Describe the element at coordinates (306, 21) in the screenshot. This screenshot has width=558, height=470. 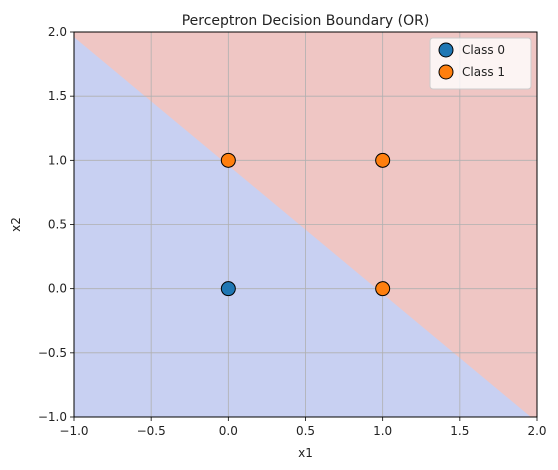
I see `chart-title: Perceptron Decision Boundary (OR)` at that location.